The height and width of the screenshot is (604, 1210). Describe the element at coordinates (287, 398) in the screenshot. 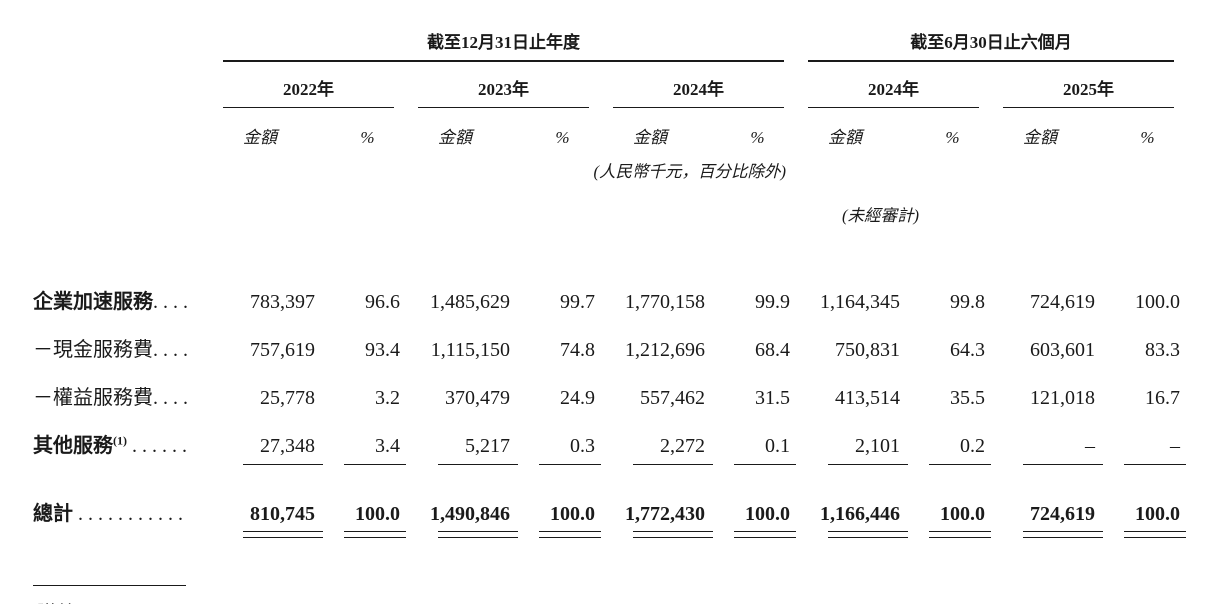

I see `cell-amount: 25,778` at that location.